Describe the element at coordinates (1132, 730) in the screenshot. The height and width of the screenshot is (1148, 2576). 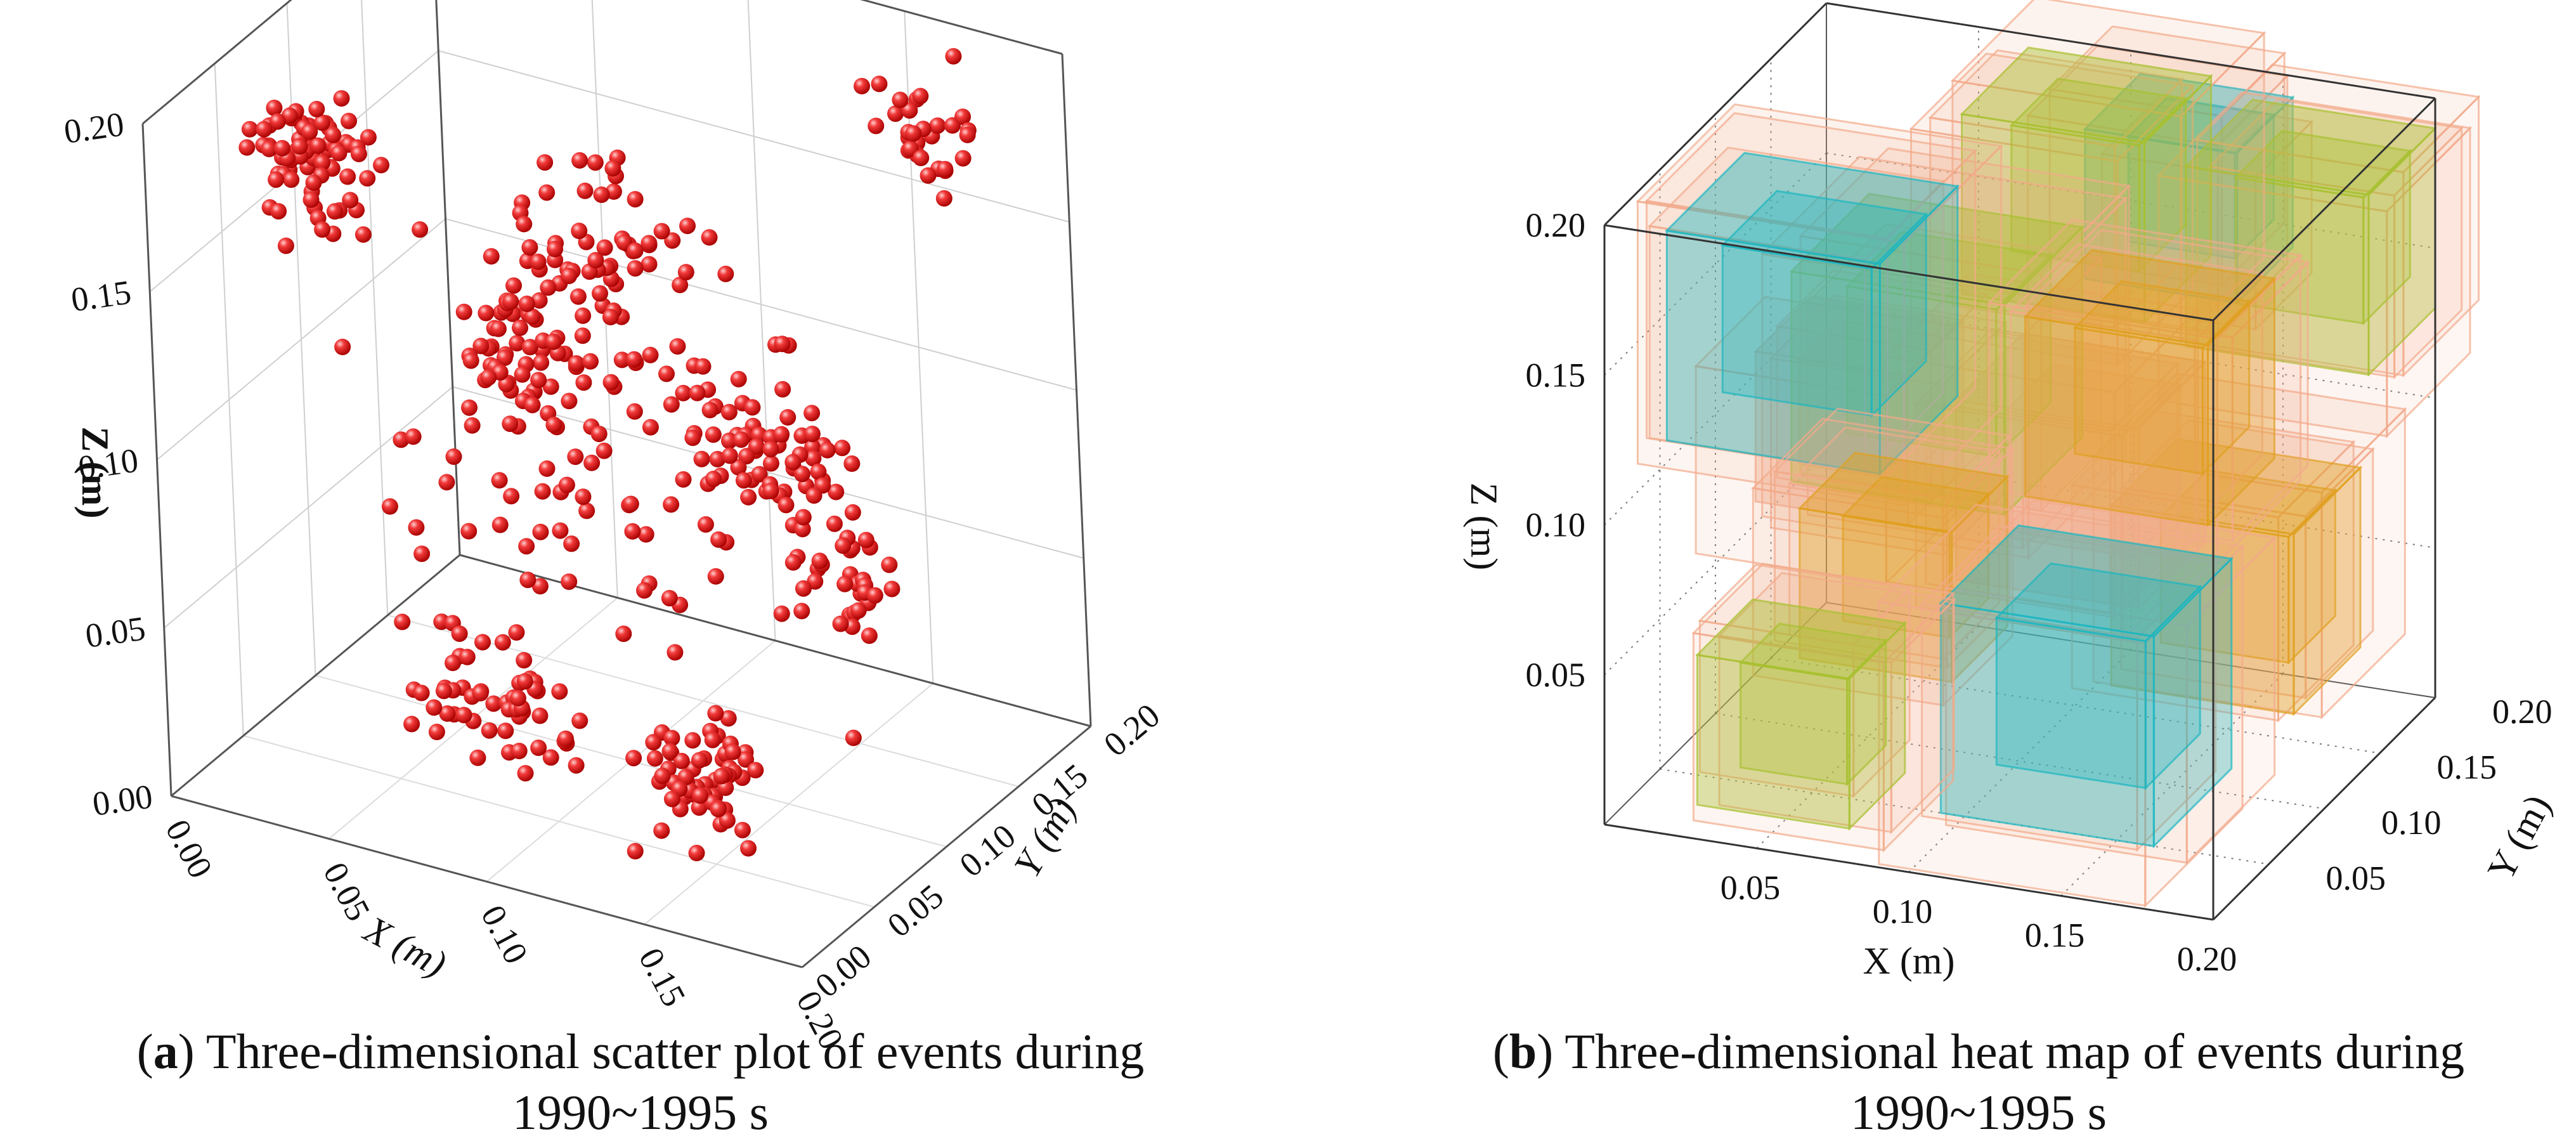
I see `y-tick-label: 0.20` at that location.